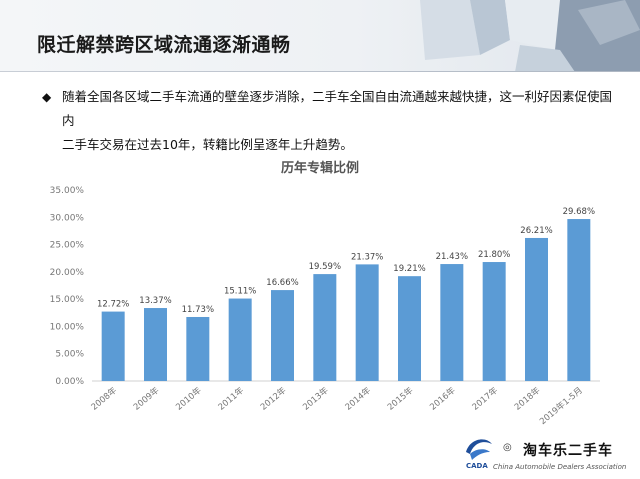 The image size is (640, 479). What do you see at coordinates (527, 399) in the screenshot?
I see `x-tick-label: 2018年` at bounding box center [527, 399].